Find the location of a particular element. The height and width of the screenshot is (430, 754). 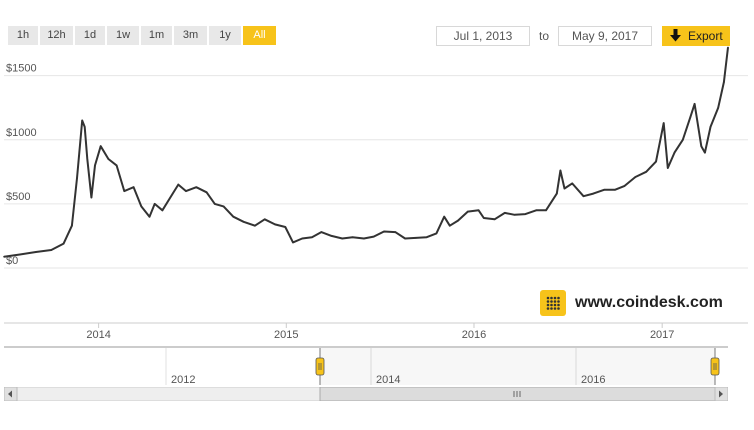

navigator-right-handle is located at coordinates (715, 366).